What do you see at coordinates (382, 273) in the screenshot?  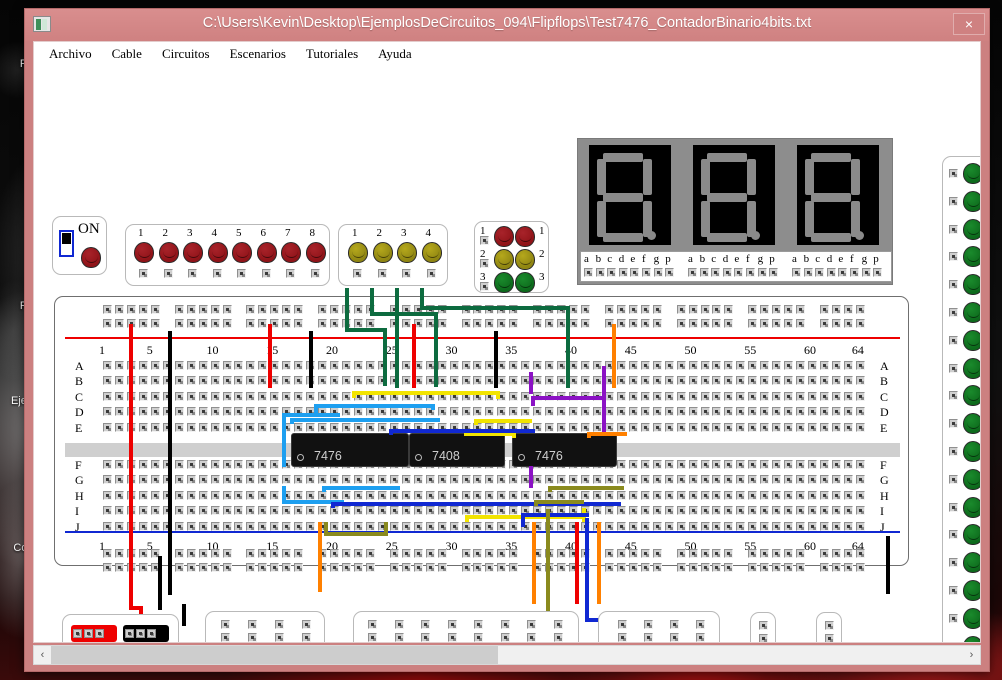 I see `yellow-led-hole` at bounding box center [382, 273].